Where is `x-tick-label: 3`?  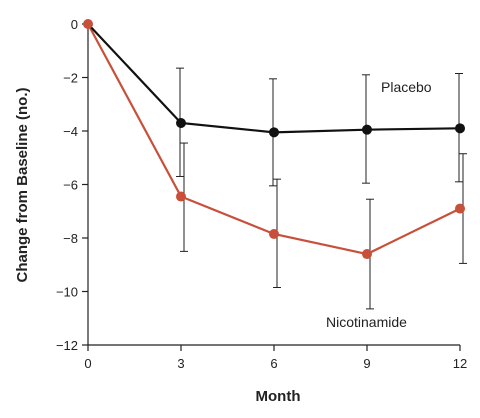 x-tick-label: 3 is located at coordinates (180, 363).